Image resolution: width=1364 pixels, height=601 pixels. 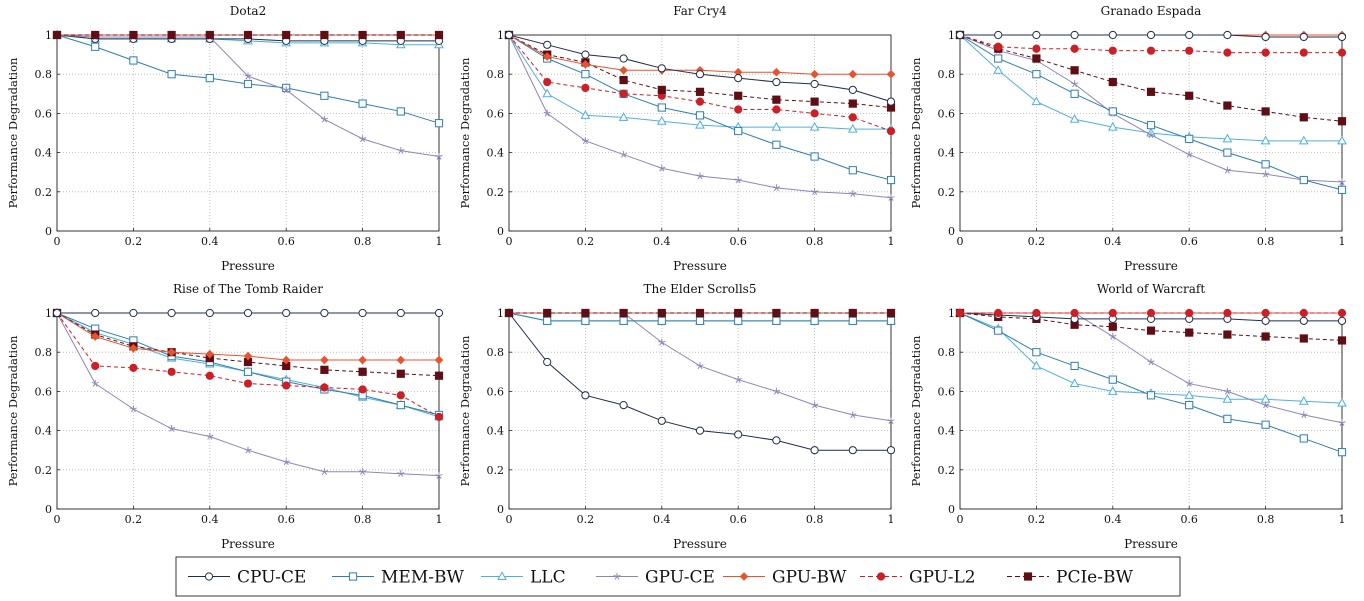 What do you see at coordinates (248, 289) in the screenshot?
I see `chart-title: Rise of The Tomb Raider` at bounding box center [248, 289].